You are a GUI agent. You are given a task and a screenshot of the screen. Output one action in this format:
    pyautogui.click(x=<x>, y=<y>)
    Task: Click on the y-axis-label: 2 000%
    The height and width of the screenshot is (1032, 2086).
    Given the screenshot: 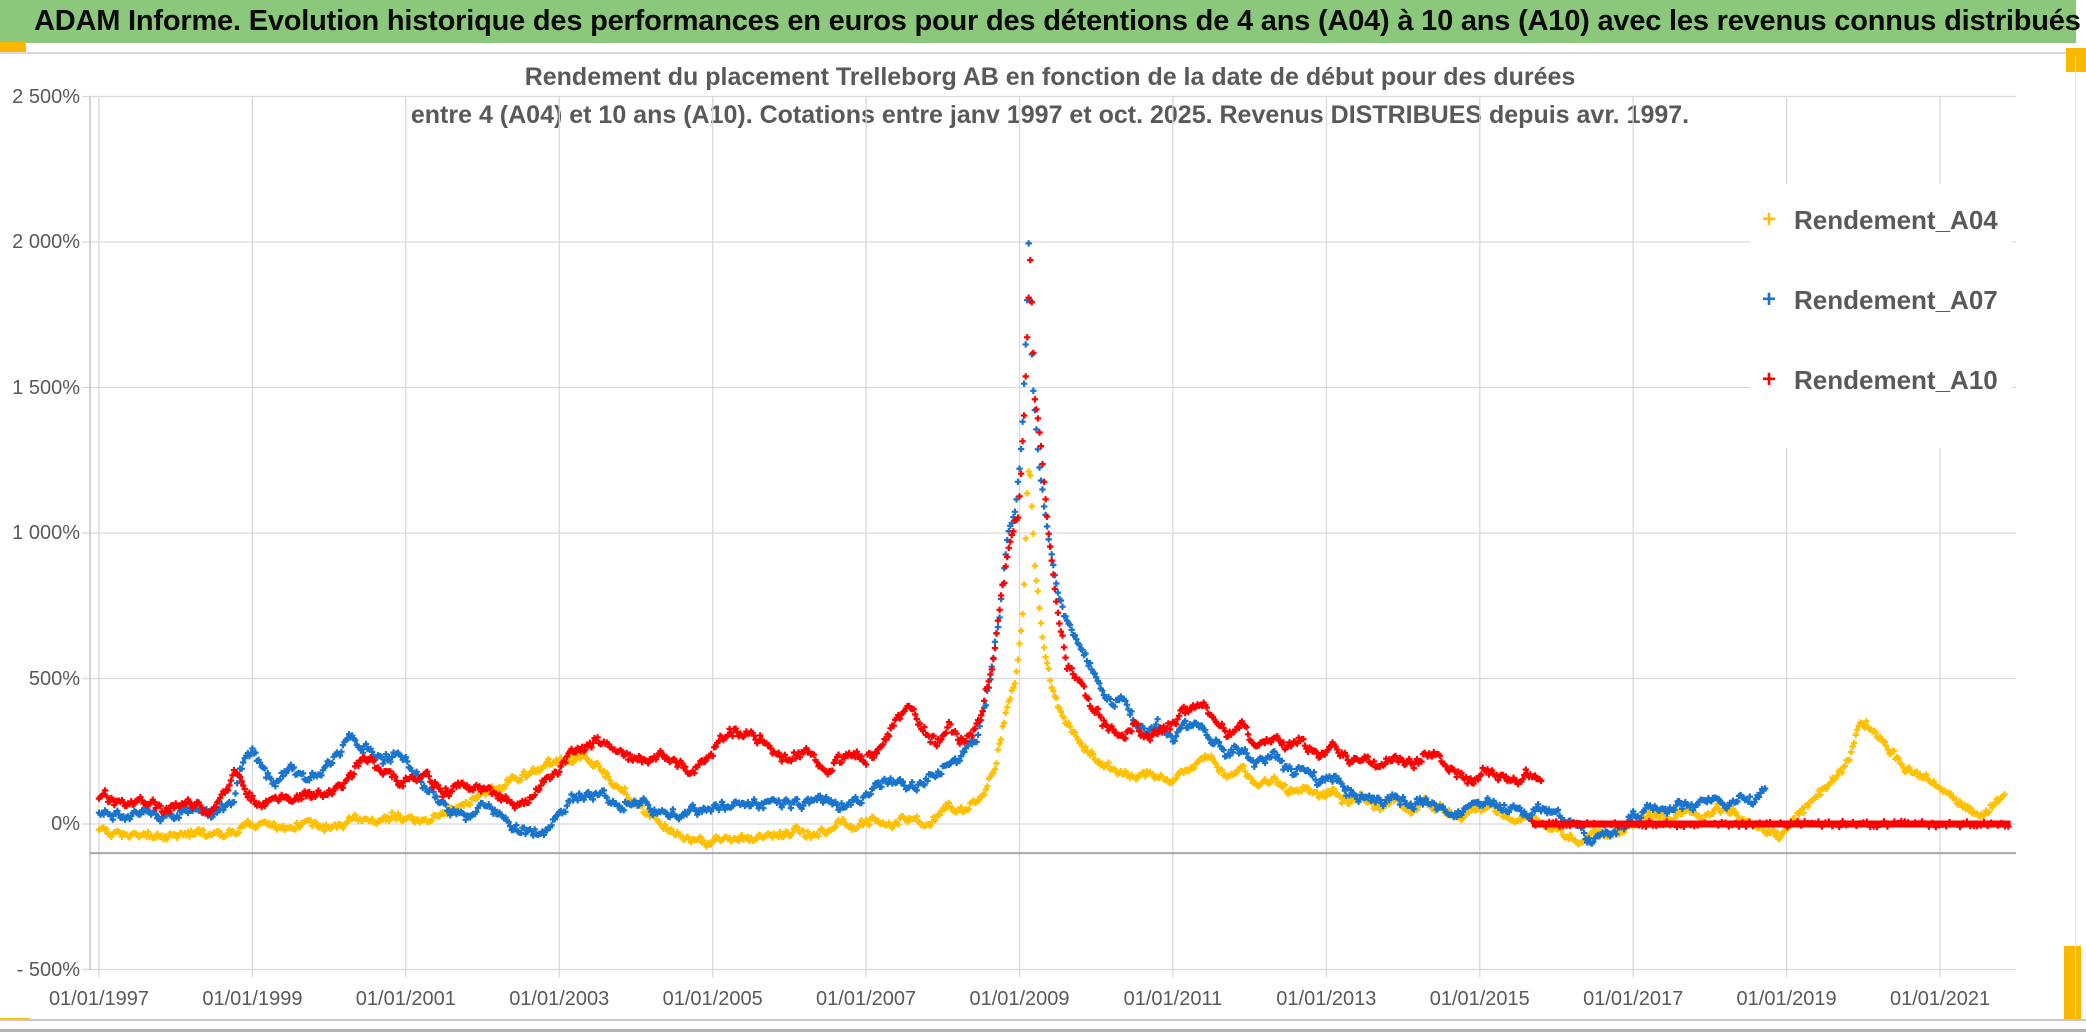 What is the action you would take?
    pyautogui.click(x=46, y=242)
    